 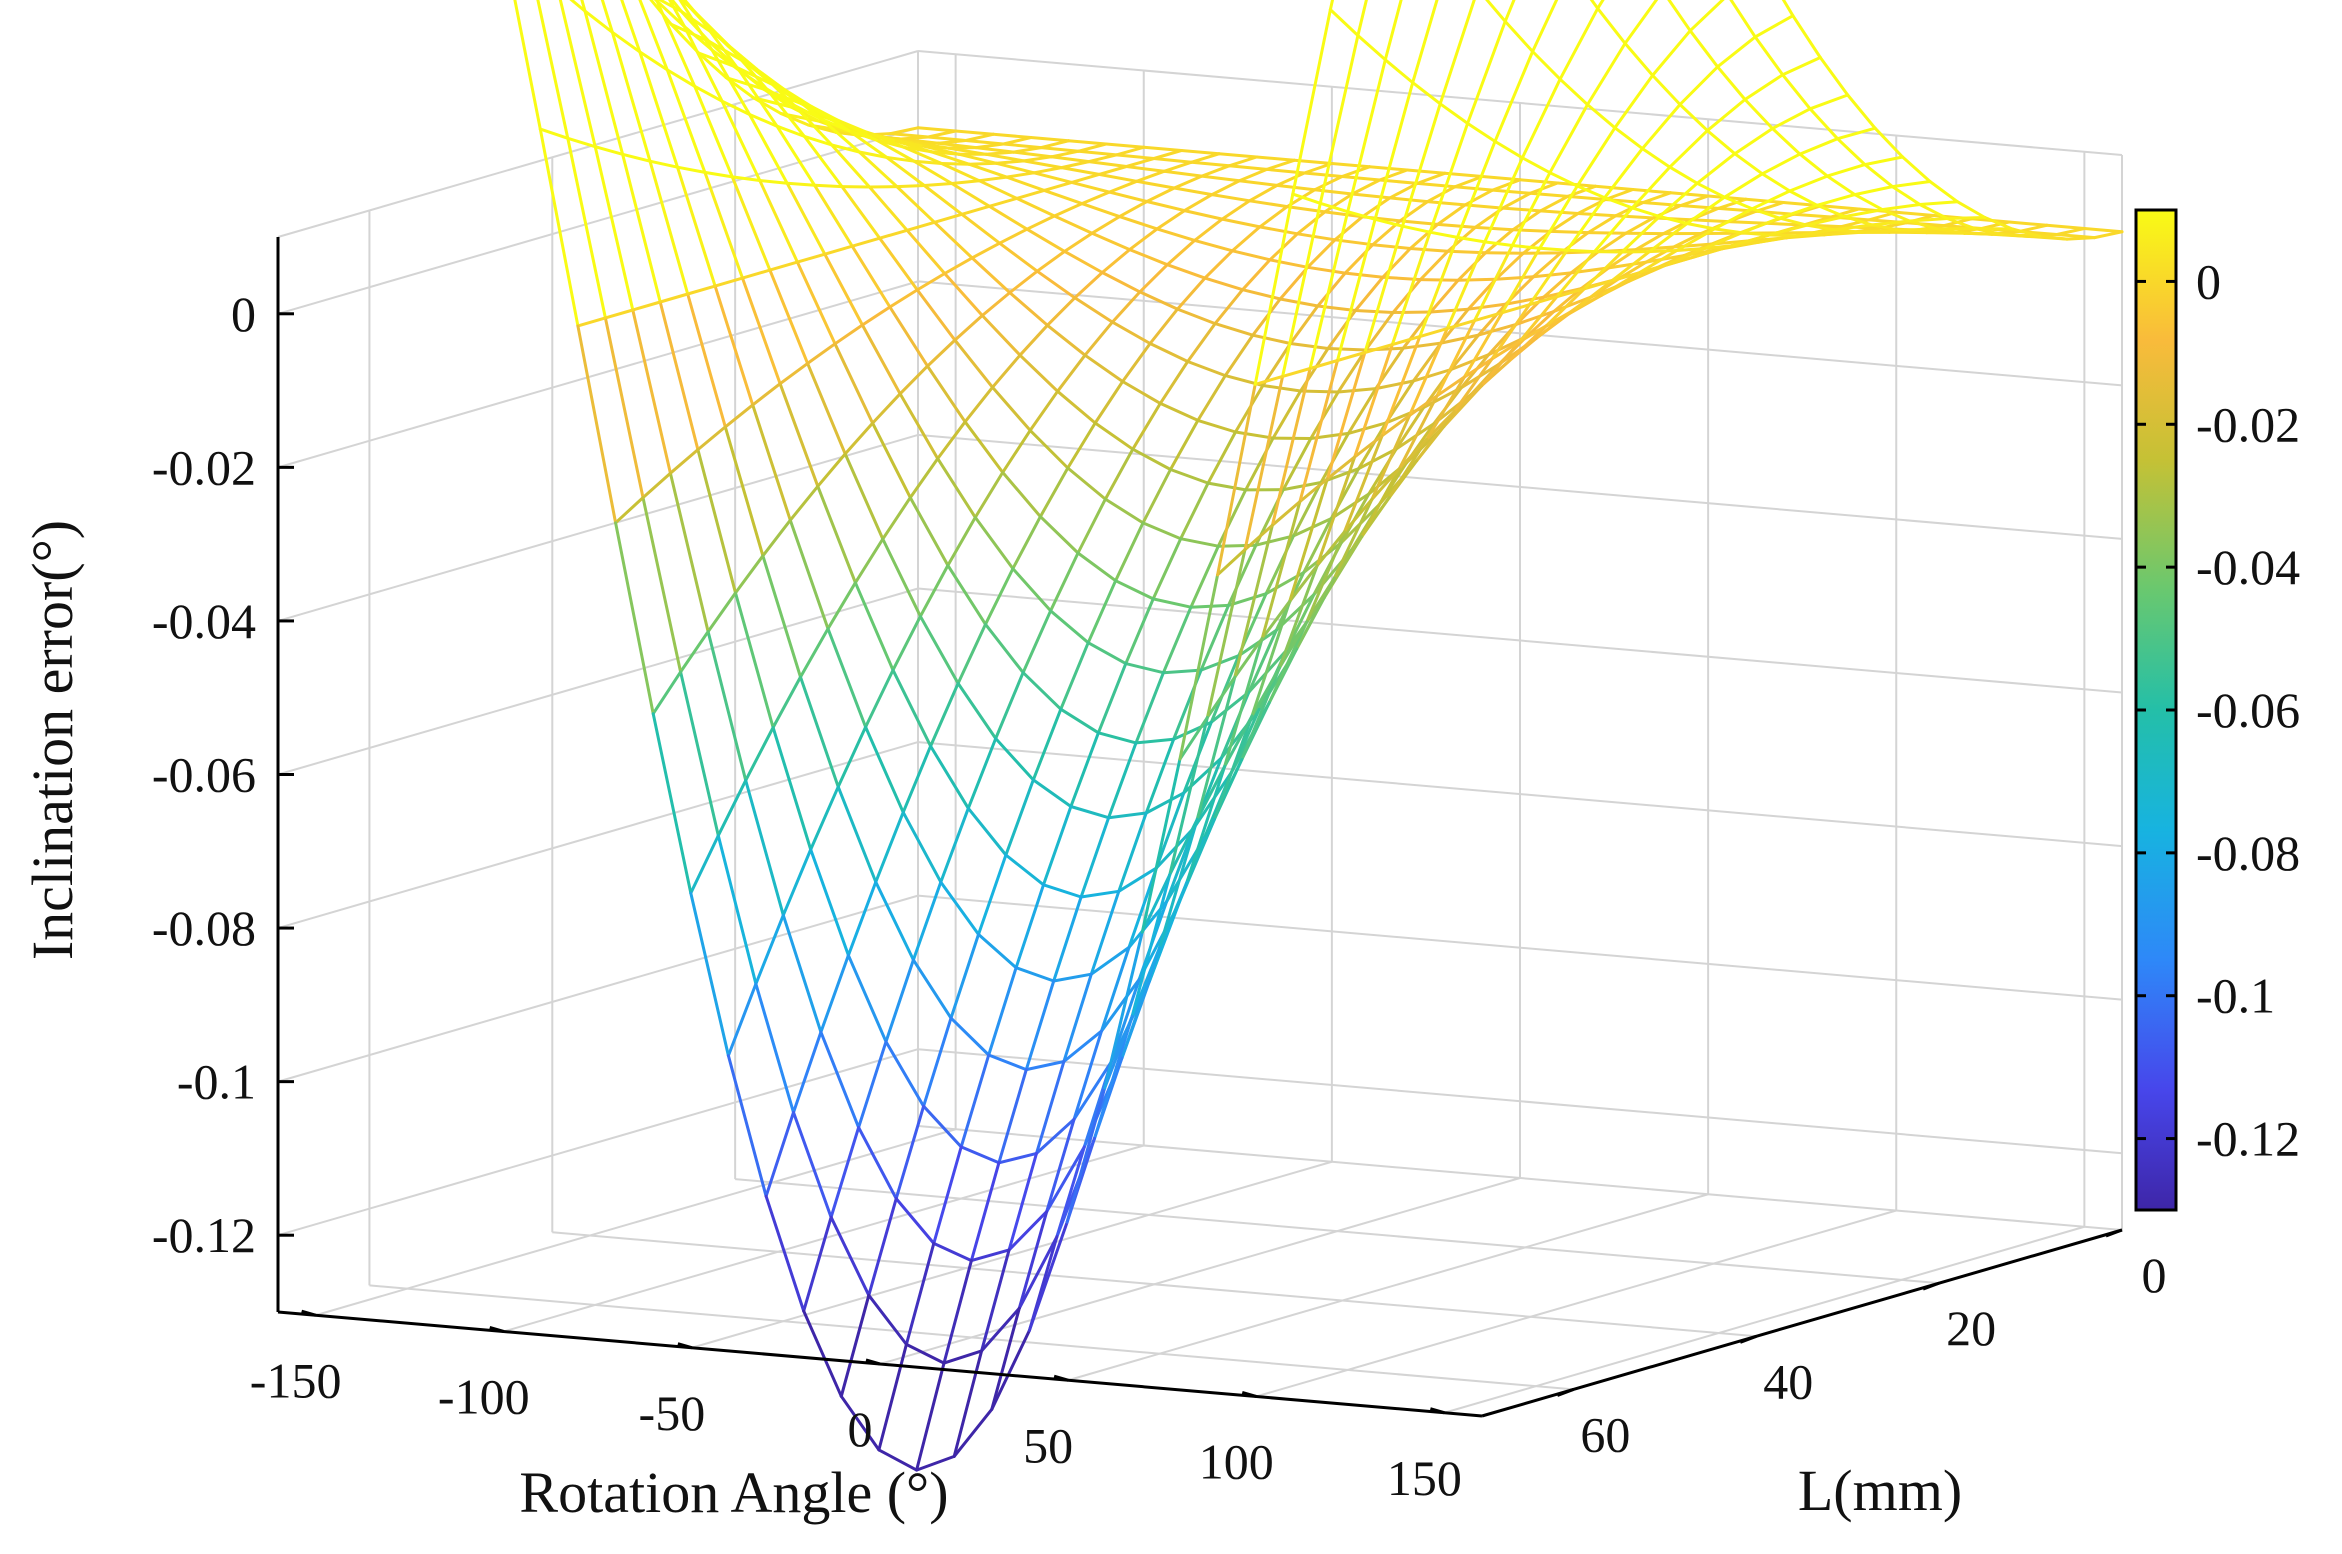 I want to click on mesh-seg-a10-l11-h, so click(x=1011, y=408).